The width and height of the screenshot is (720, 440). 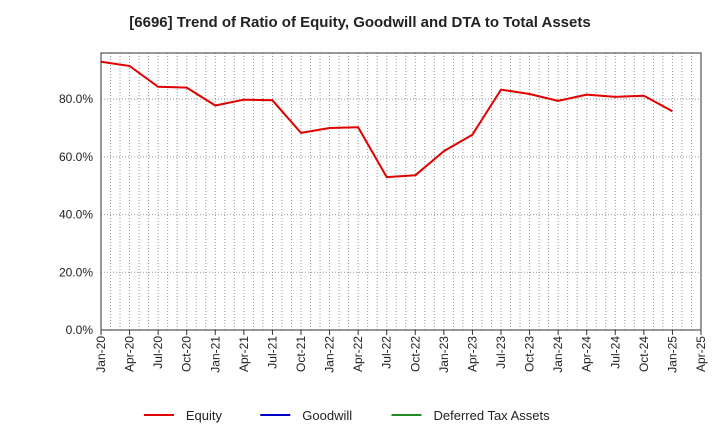 What do you see at coordinates (76, 99) in the screenshot?
I see `y-tick-label: 80.0%` at bounding box center [76, 99].